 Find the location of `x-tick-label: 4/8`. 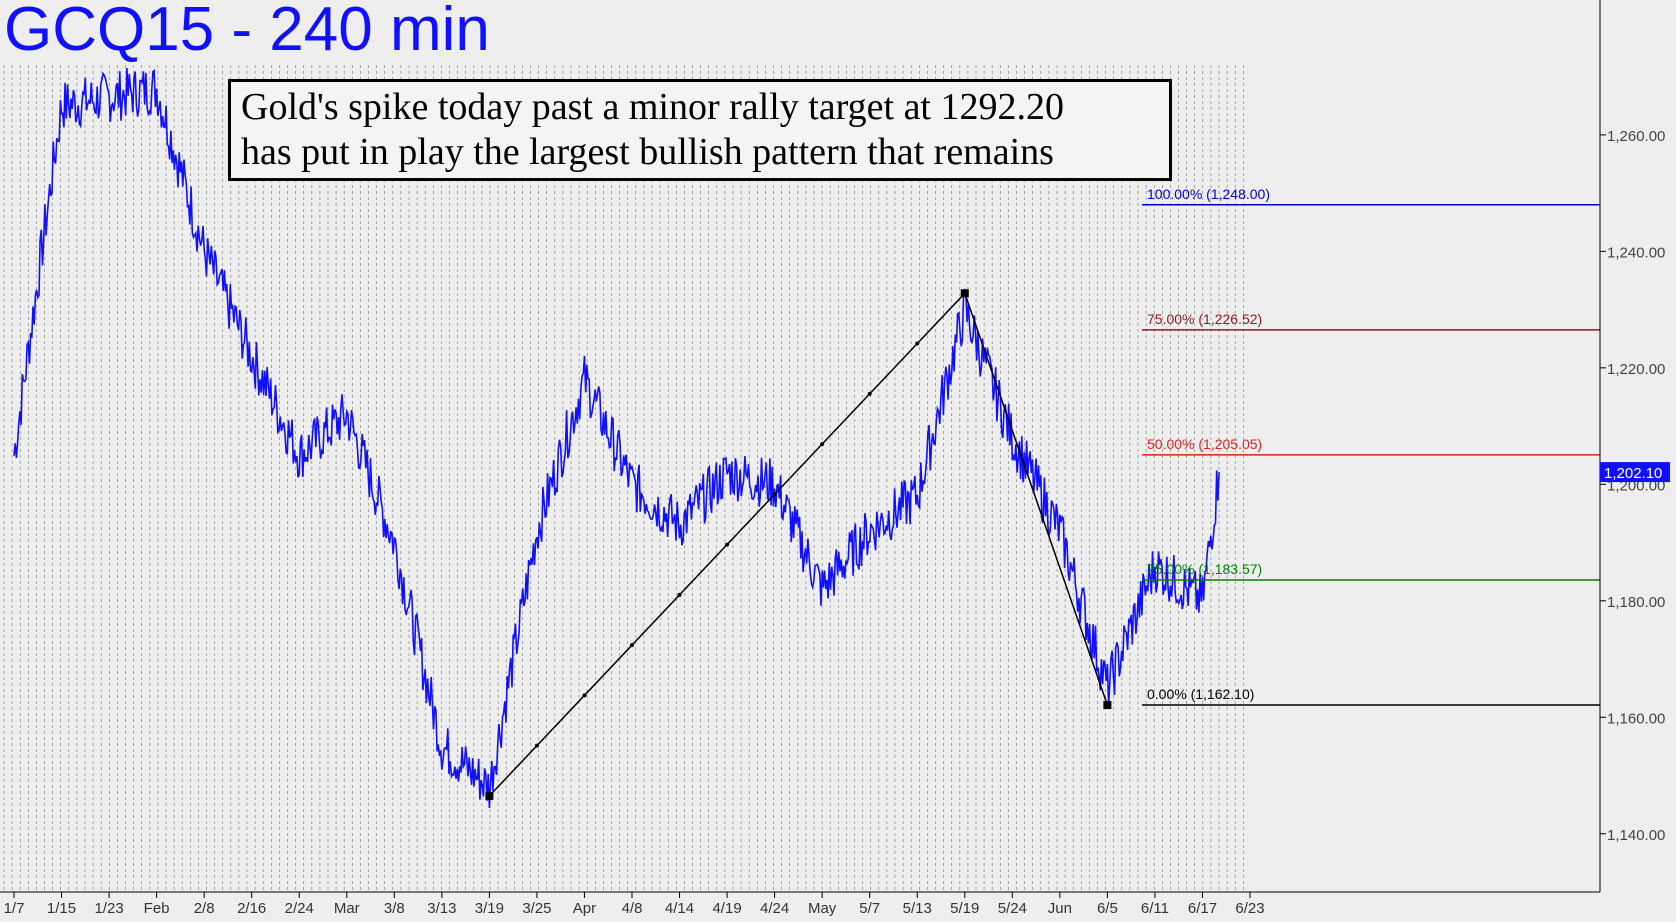

x-tick-label: 4/8 is located at coordinates (632, 908).